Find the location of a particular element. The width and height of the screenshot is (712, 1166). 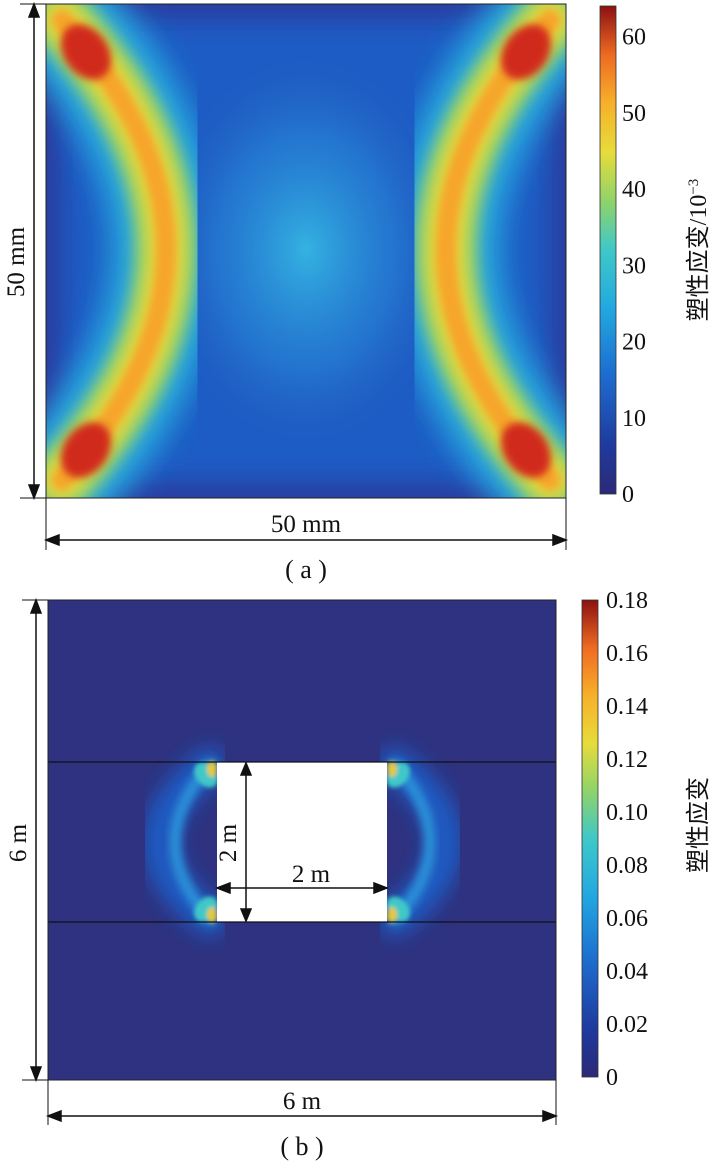

b-colorbar-tick-label: 0.08 is located at coordinates (627, 866).